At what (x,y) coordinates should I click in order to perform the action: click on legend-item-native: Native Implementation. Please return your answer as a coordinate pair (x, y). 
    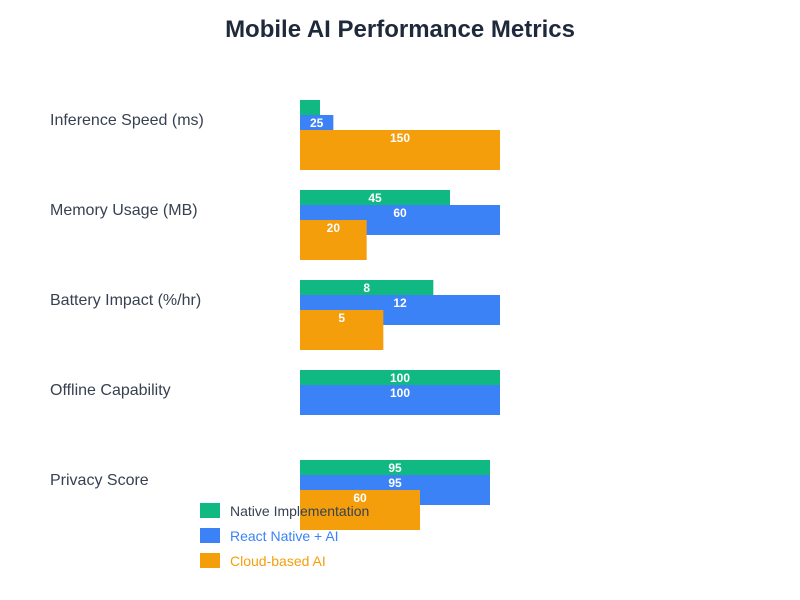
    Looking at the image, I should click on (284, 510).